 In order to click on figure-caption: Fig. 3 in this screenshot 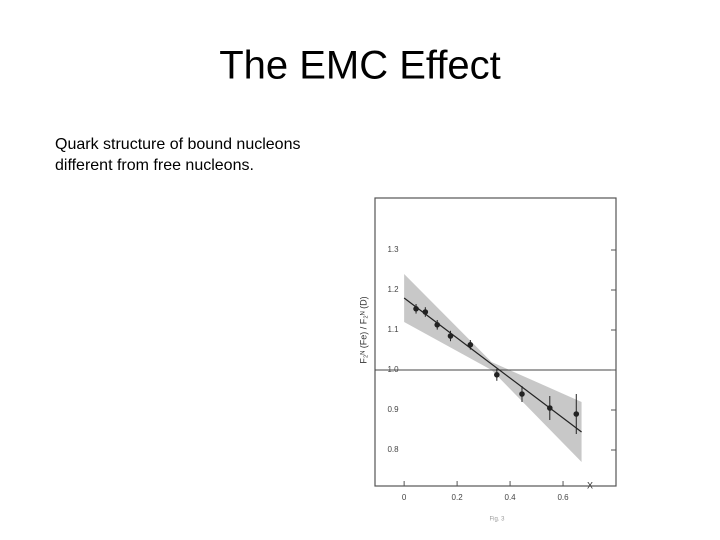, I will do `click(497, 520)`.